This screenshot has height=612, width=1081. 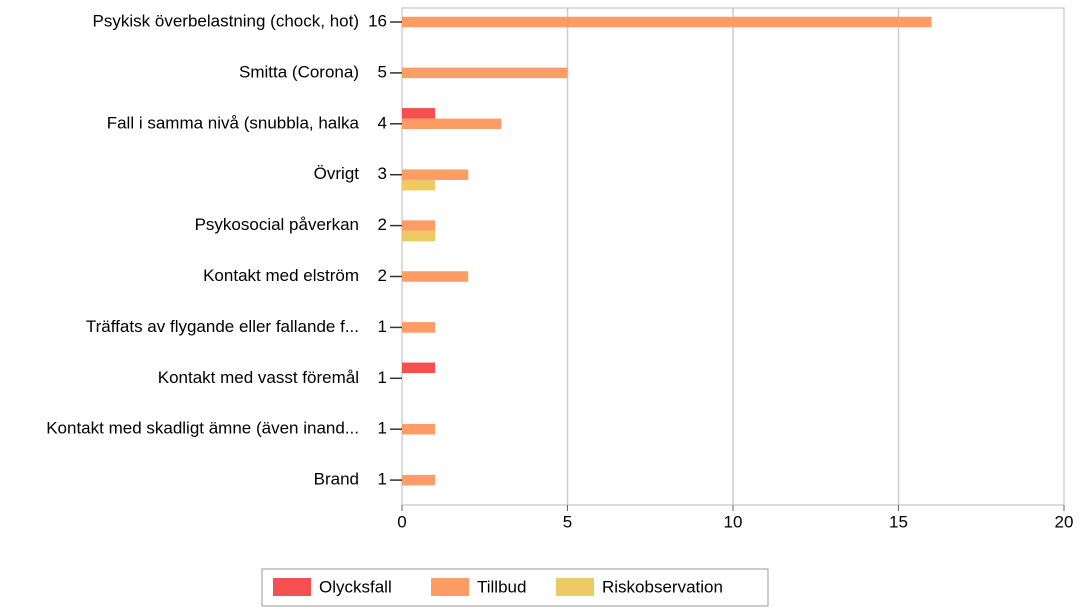 I want to click on legend-label: Tillbud, so click(x=501, y=586).